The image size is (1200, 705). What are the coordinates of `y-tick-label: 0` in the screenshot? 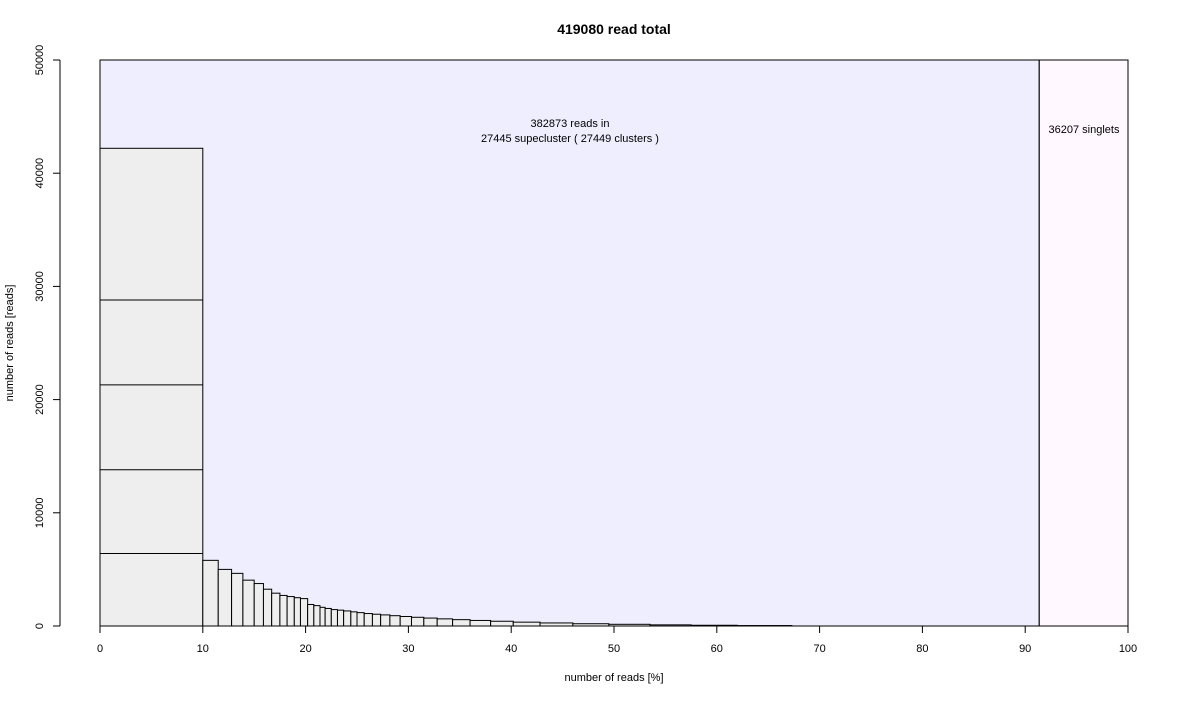 It's located at (40, 626).